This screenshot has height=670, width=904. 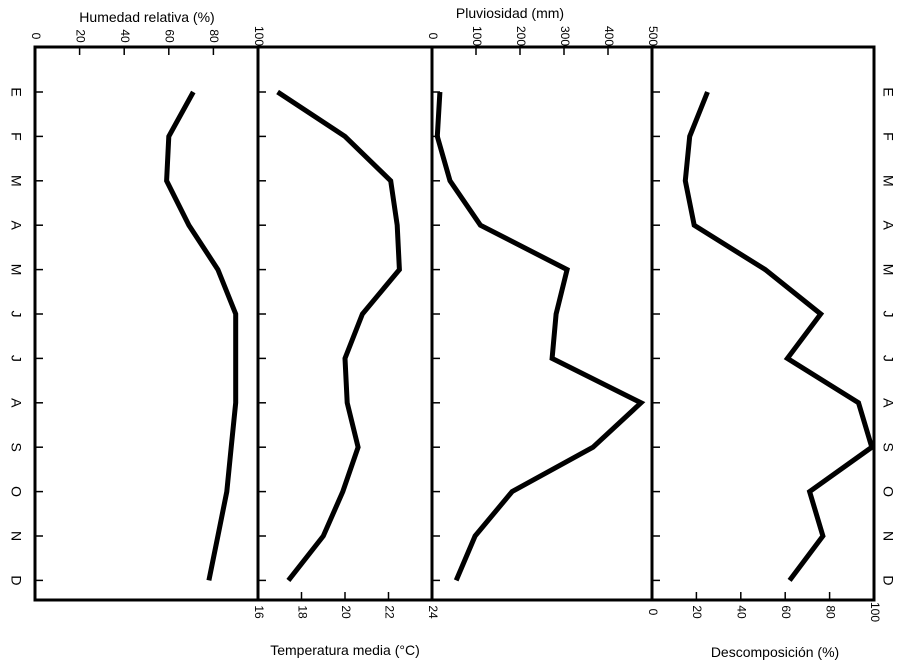 I want to click on tick-label: 24, so click(x=433, y=612).